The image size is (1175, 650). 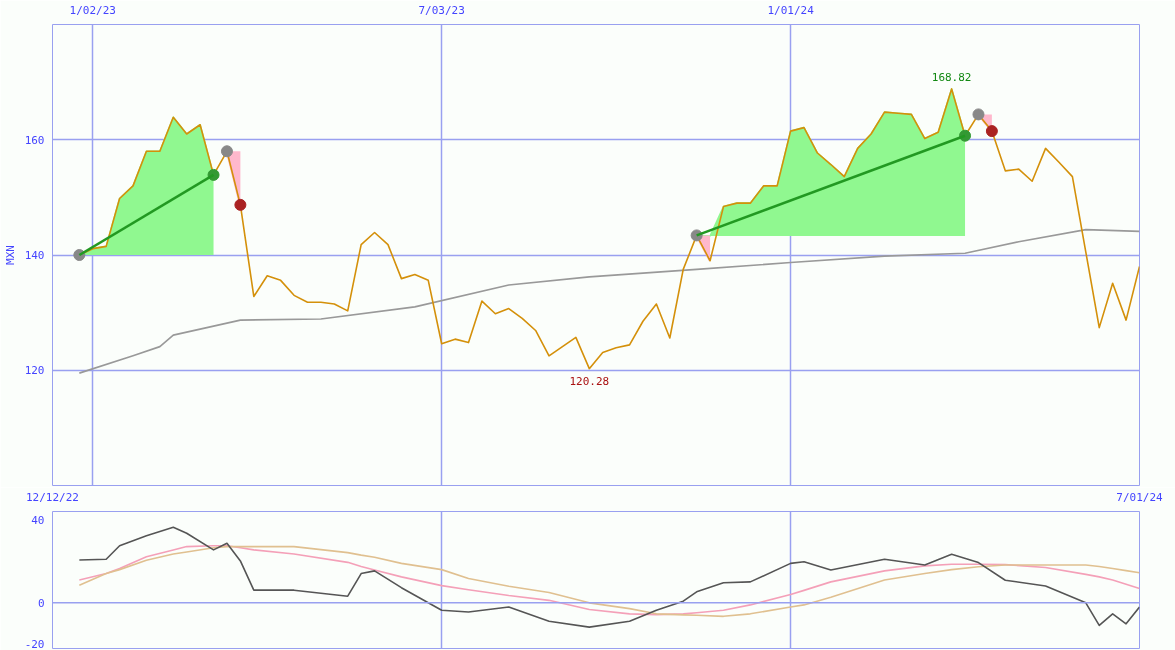 What do you see at coordinates (34, 140) in the screenshot?
I see `y-tick-label: 160` at bounding box center [34, 140].